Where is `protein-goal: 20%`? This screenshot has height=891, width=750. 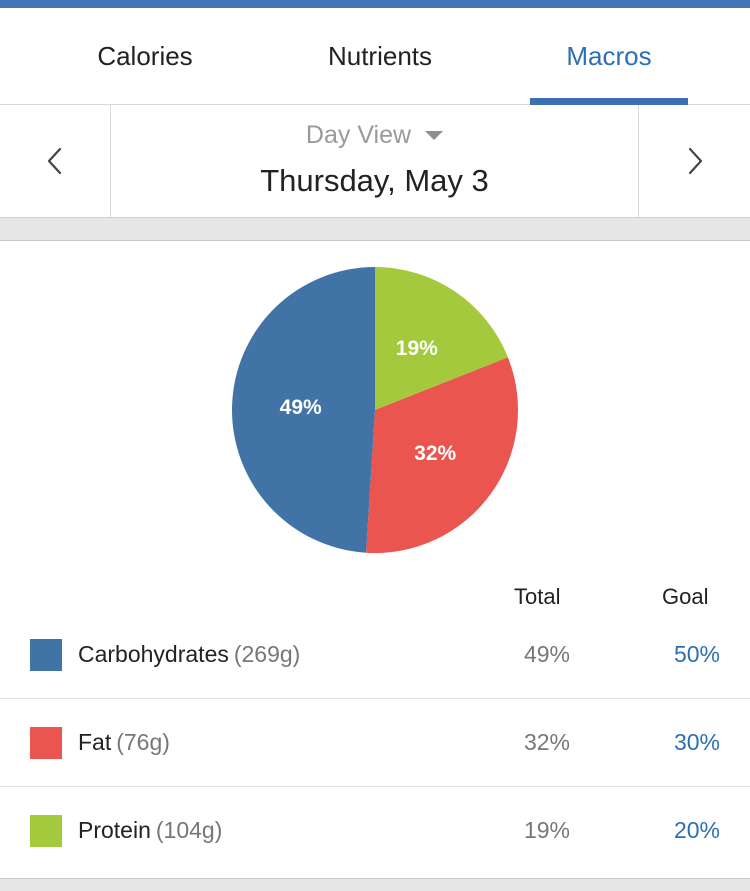
protein-goal: 20% is located at coordinates (696, 829).